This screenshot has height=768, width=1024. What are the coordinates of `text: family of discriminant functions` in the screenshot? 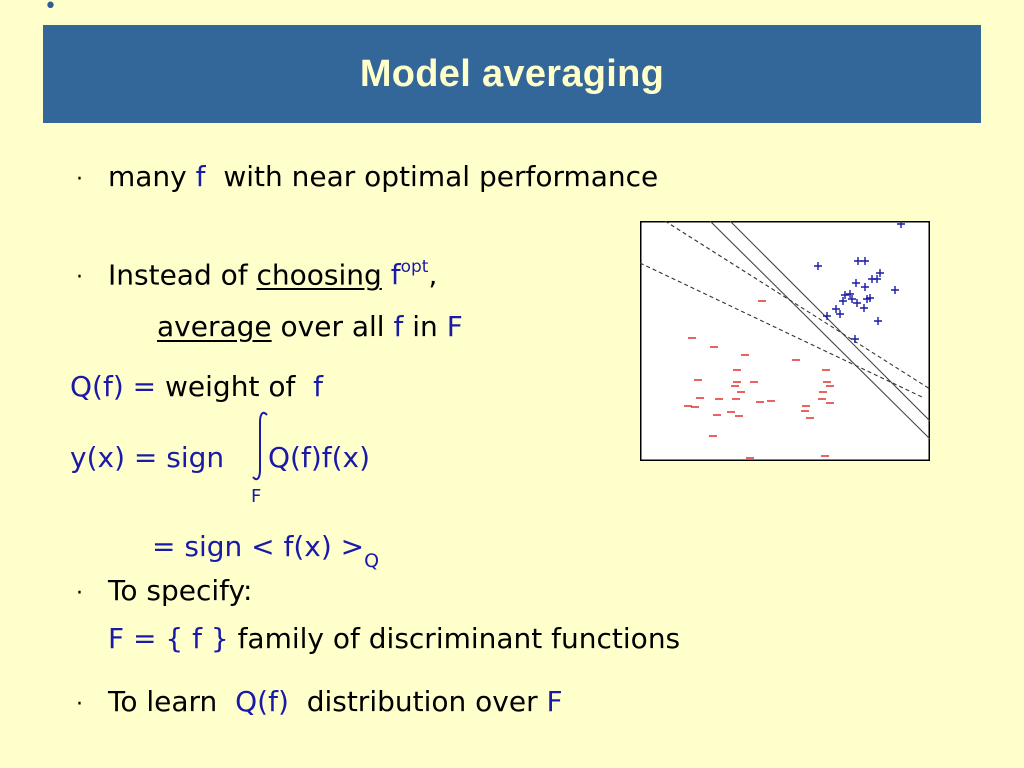 It's located at (459, 638).